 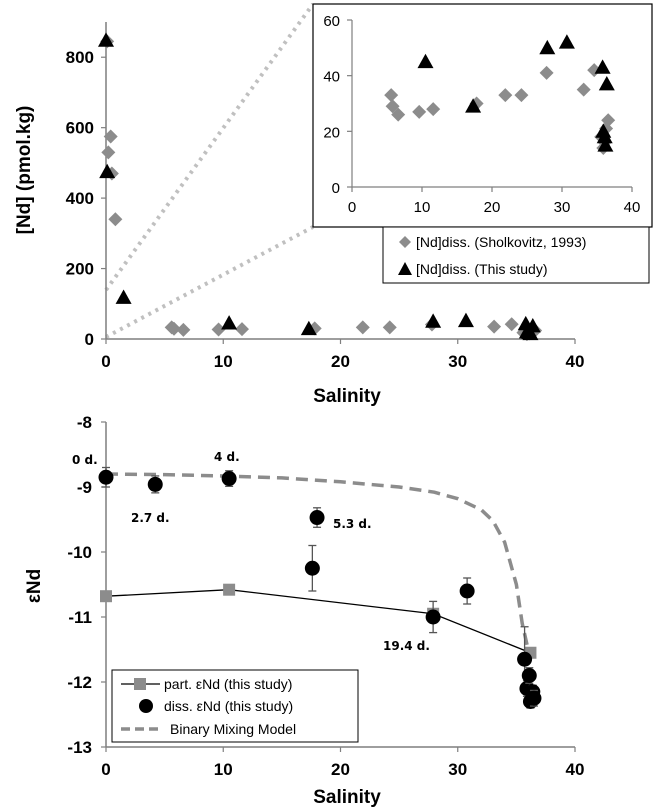 I want to click on inset-frame, so click(x=482, y=115).